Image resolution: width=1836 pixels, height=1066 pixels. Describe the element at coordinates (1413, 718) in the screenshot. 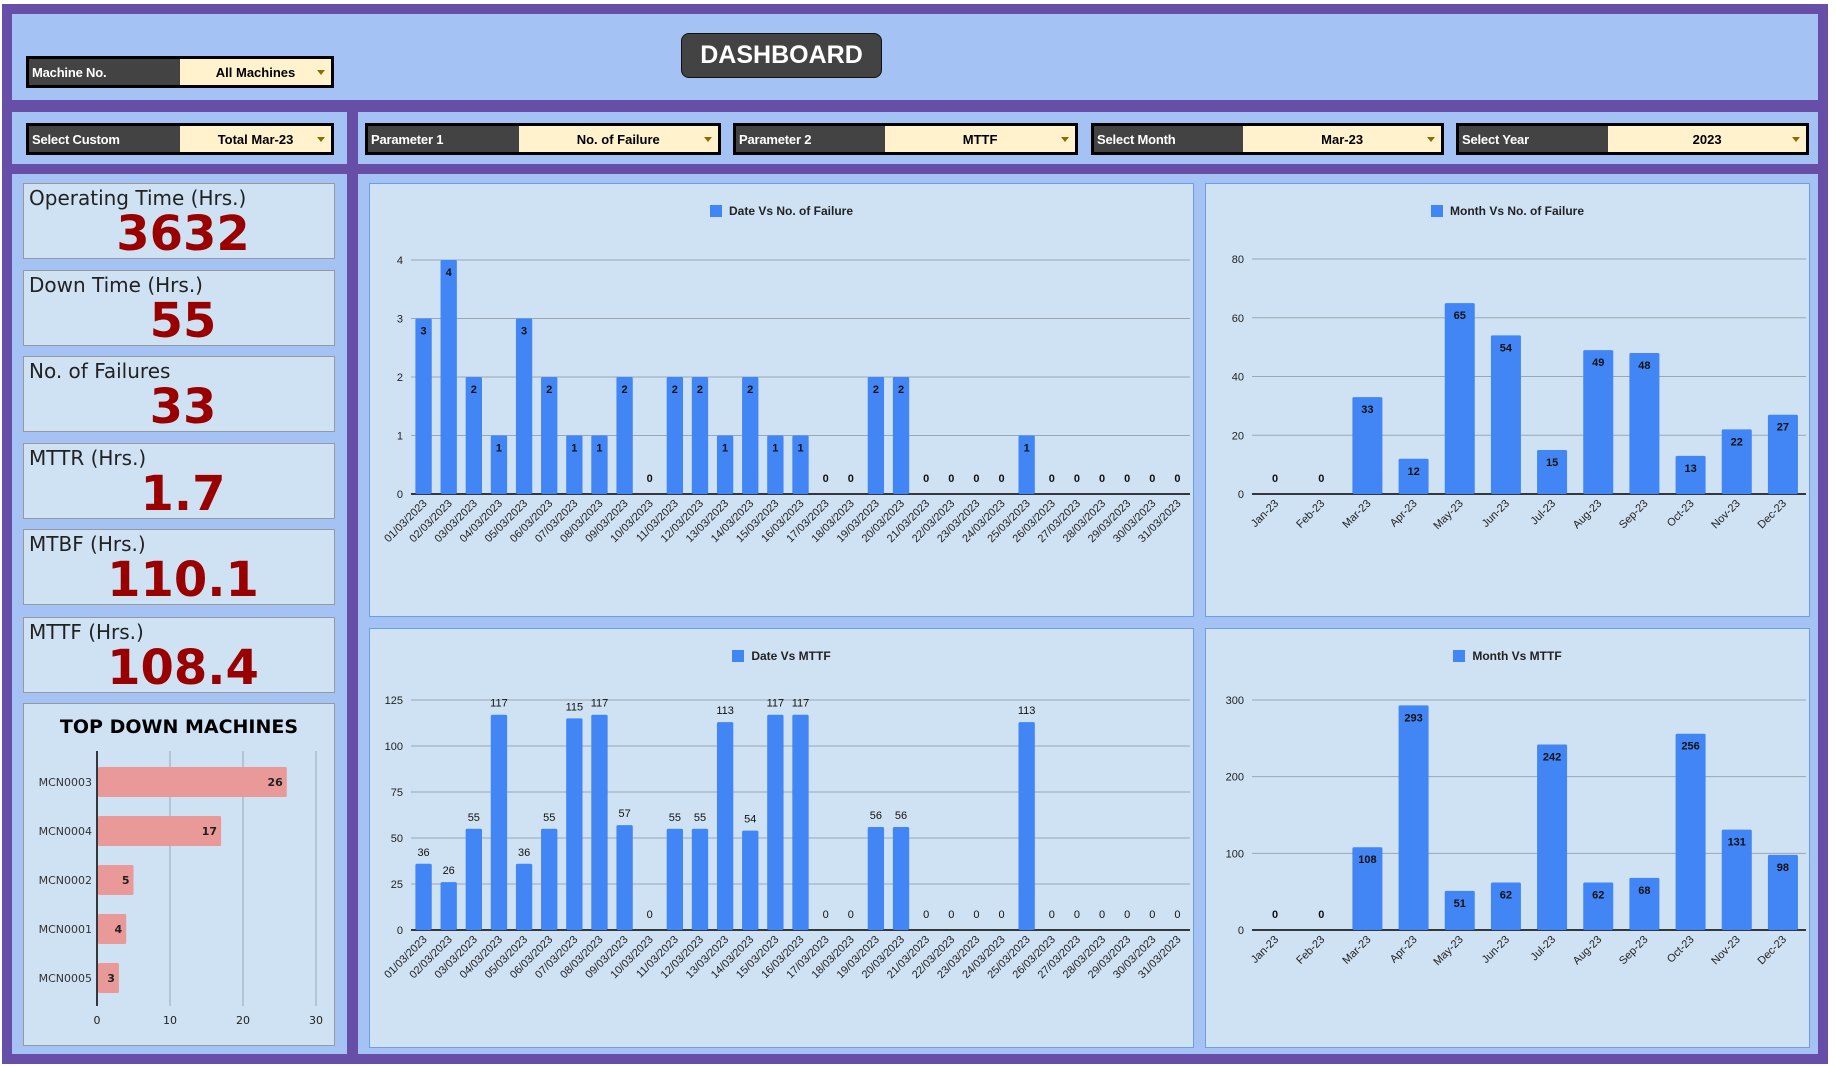

I see `data-label: 293` at that location.